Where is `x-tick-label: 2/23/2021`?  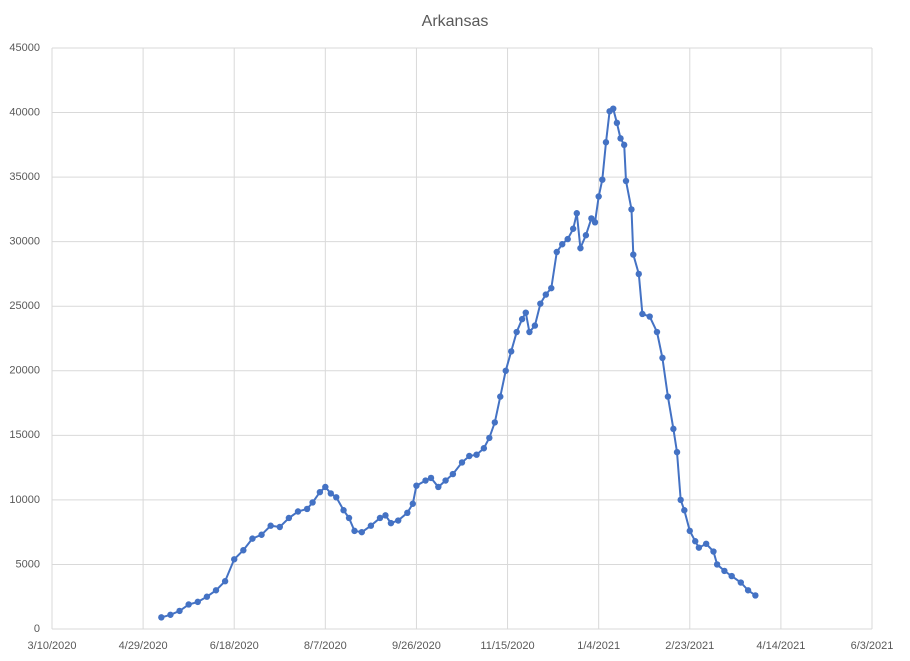
x-tick-label: 2/23/2021 is located at coordinates (689, 646).